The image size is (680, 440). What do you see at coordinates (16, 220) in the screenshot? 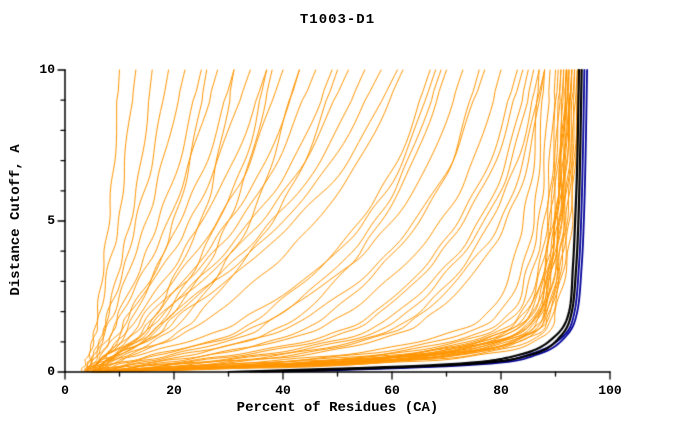
I see `y-axis-label: Distance Cutoff, A` at bounding box center [16, 220].